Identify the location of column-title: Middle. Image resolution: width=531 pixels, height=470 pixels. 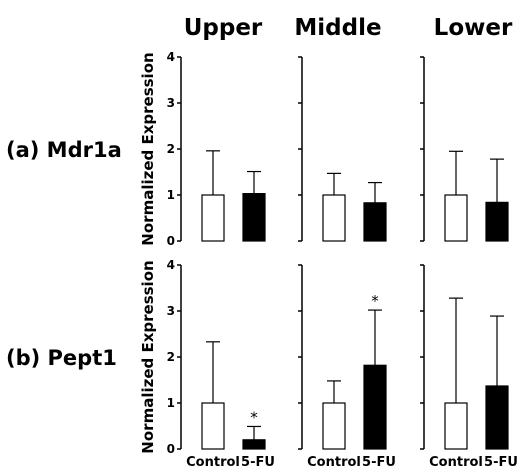
(337, 28).